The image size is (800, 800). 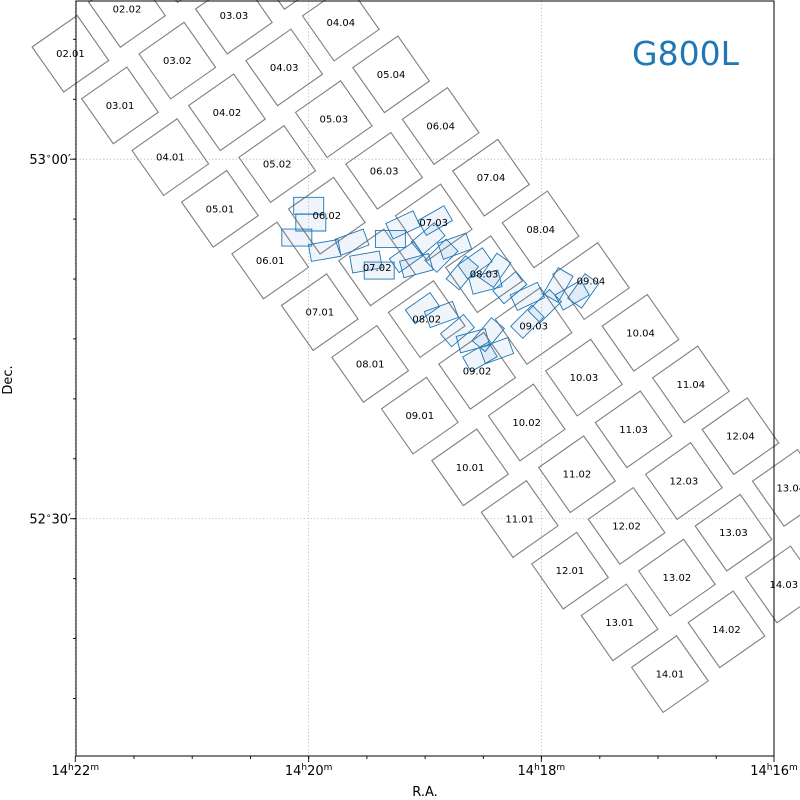 I want to click on tile-label: 12.04, so click(x=740, y=437).